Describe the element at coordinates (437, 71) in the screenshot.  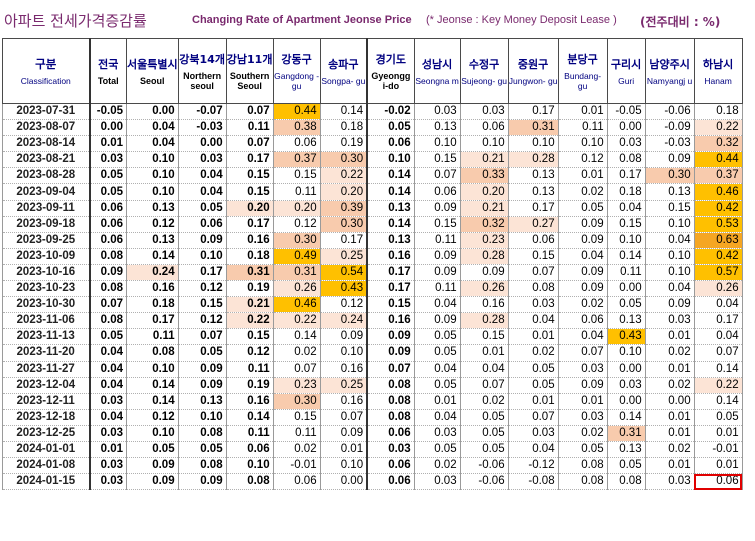
I see `column-header-8: 성남시 Seongna m` at that location.